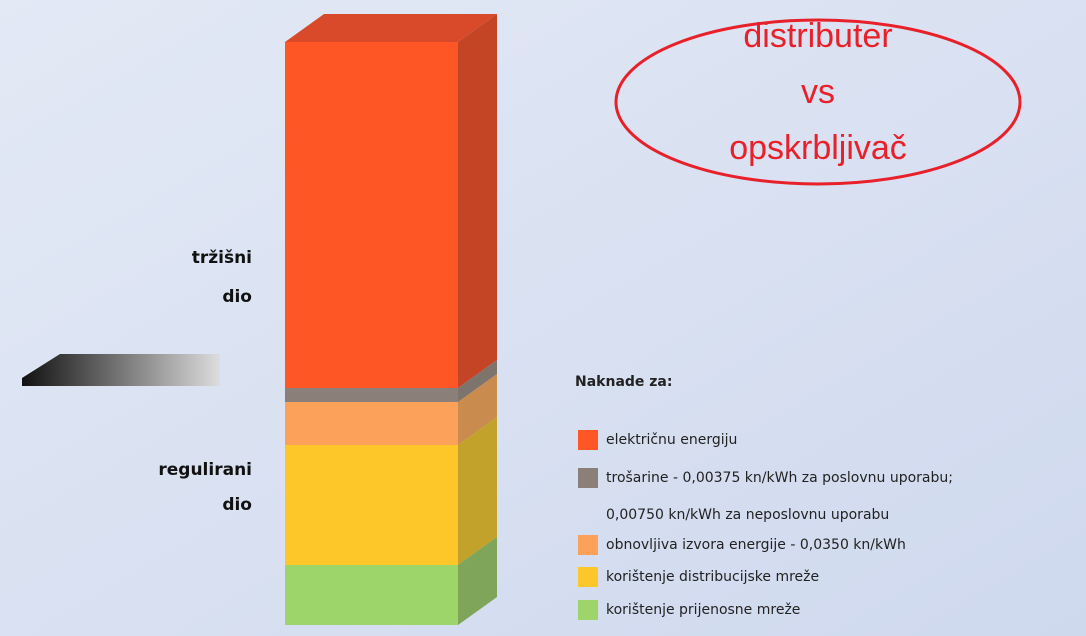 This screenshot has height=636, width=1086. What do you see at coordinates (222, 258) in the screenshot?
I see `bar-label: tržišni` at bounding box center [222, 258].